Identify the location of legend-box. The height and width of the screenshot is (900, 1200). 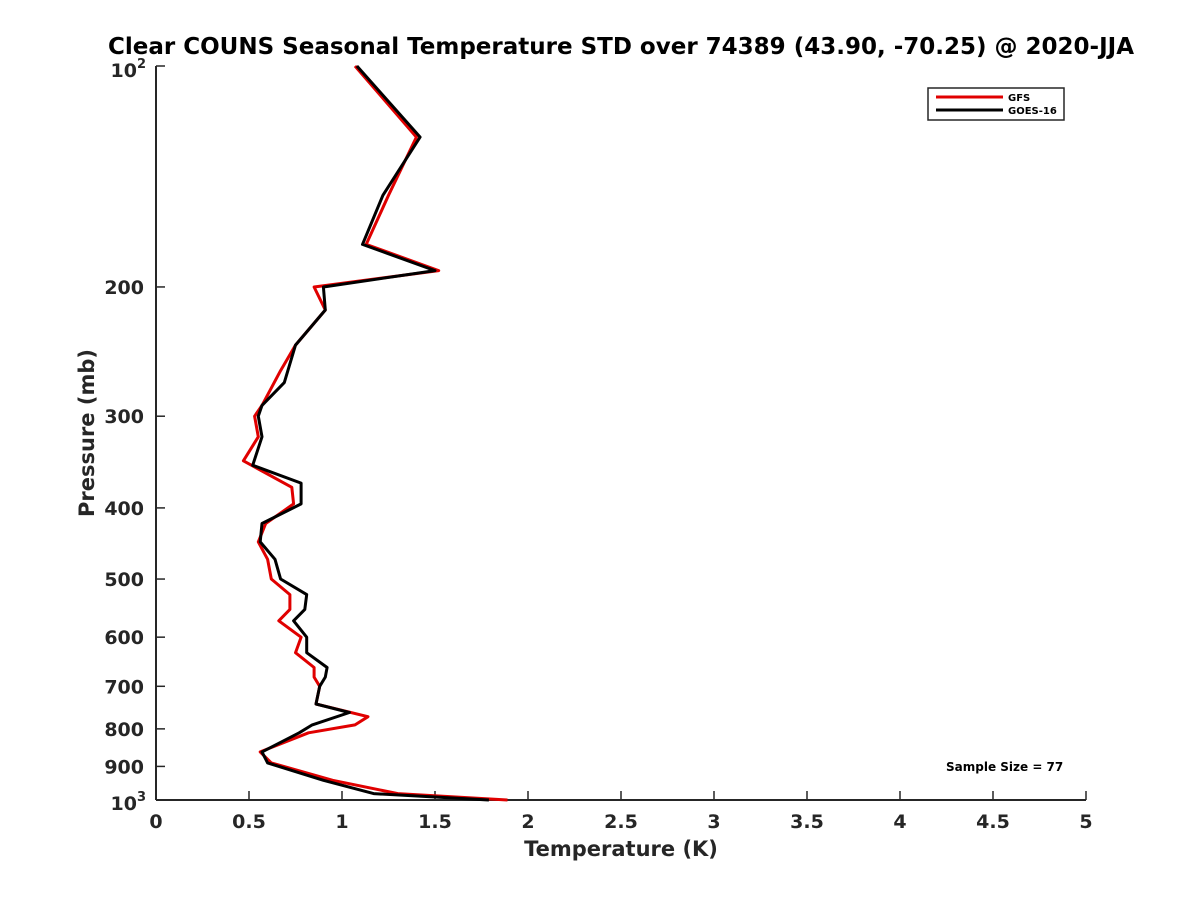
(996, 104).